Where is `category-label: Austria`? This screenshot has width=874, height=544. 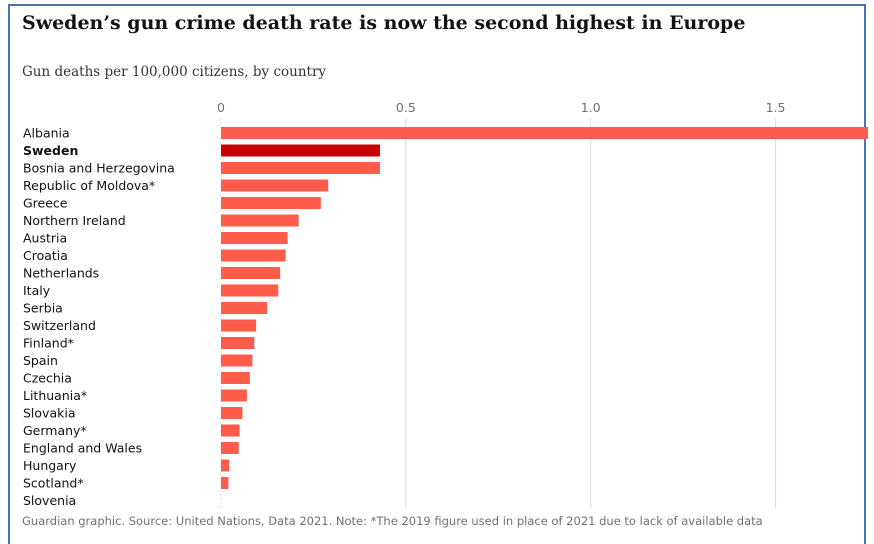 category-label: Austria is located at coordinates (45, 238).